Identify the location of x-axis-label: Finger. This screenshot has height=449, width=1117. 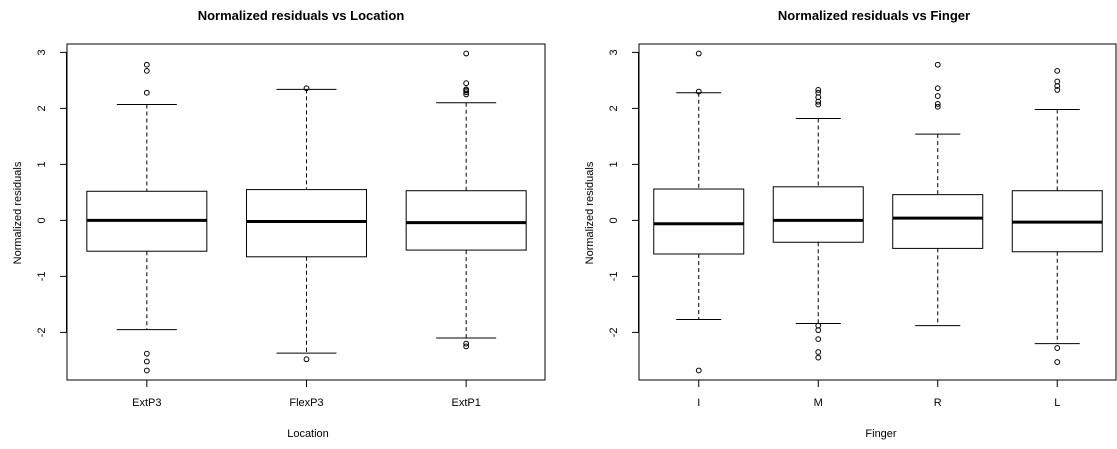
(881, 434).